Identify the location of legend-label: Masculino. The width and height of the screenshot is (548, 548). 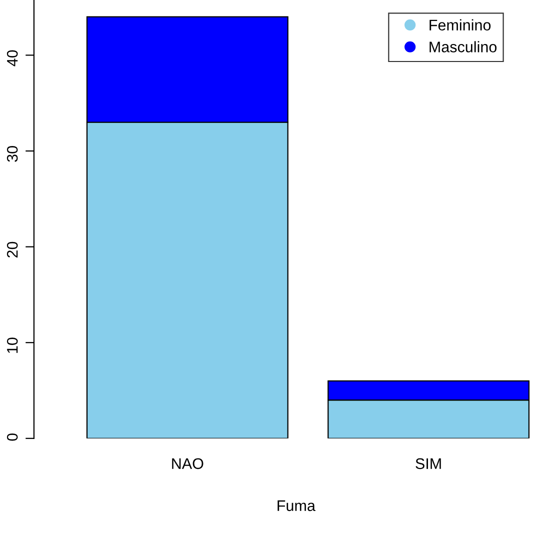
(463, 46).